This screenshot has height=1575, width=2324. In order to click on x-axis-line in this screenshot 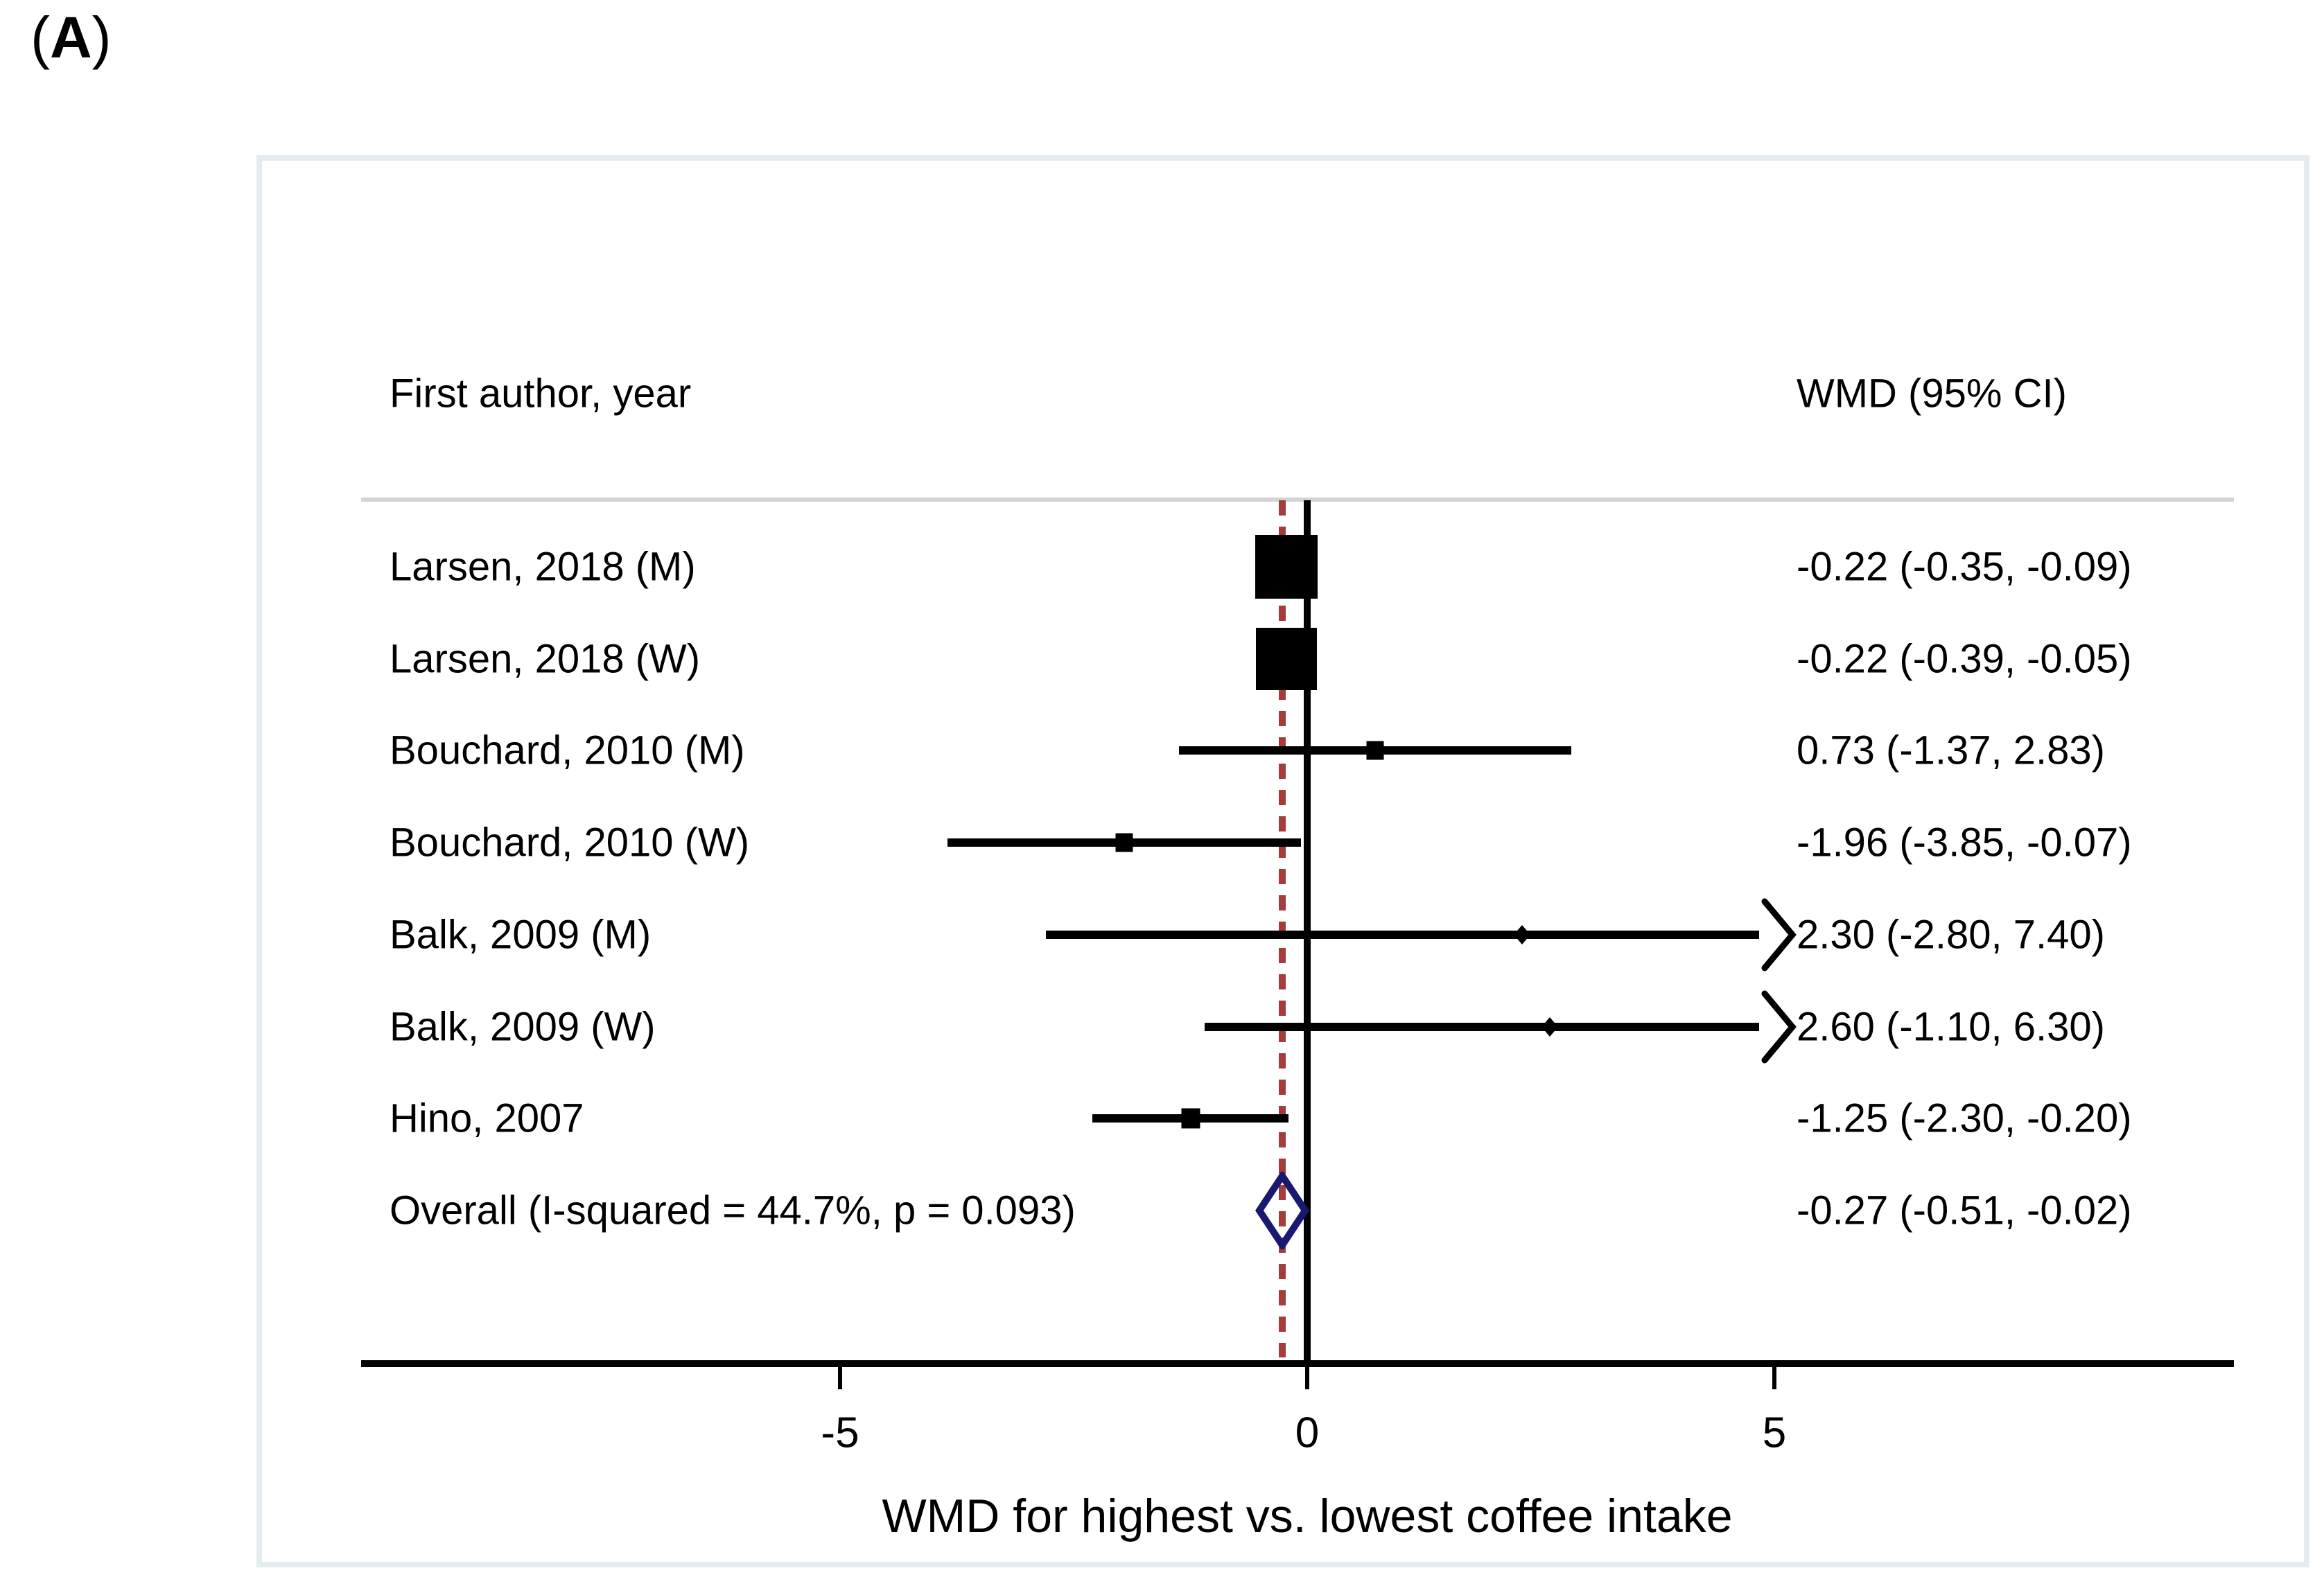, I will do `click(1297, 1363)`.